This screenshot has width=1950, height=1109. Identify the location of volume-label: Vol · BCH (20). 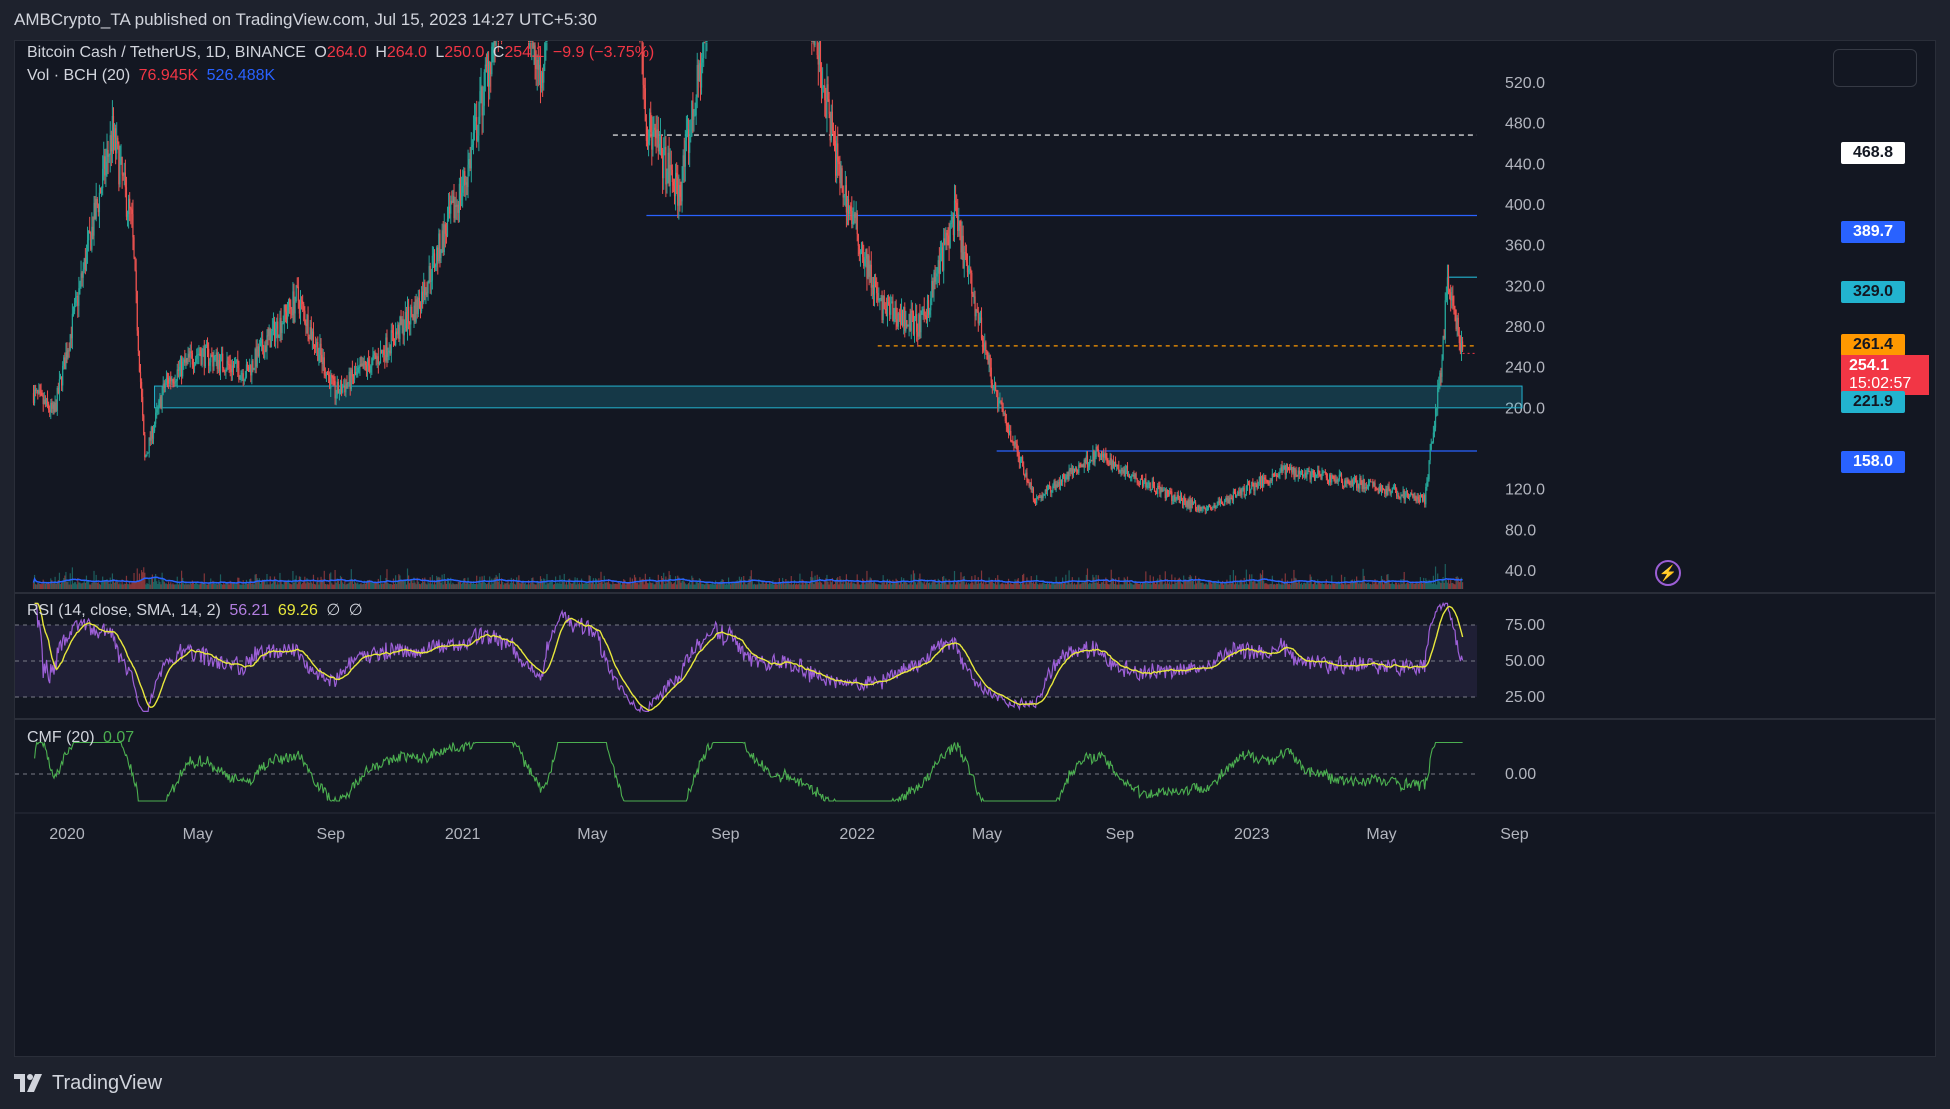
(79, 75).